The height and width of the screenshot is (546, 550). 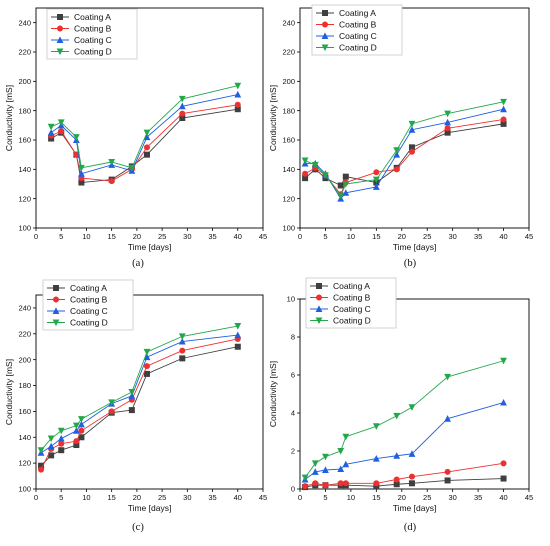 What do you see at coordinates (410, 527) in the screenshot?
I see `panel-label: (d)` at bounding box center [410, 527].